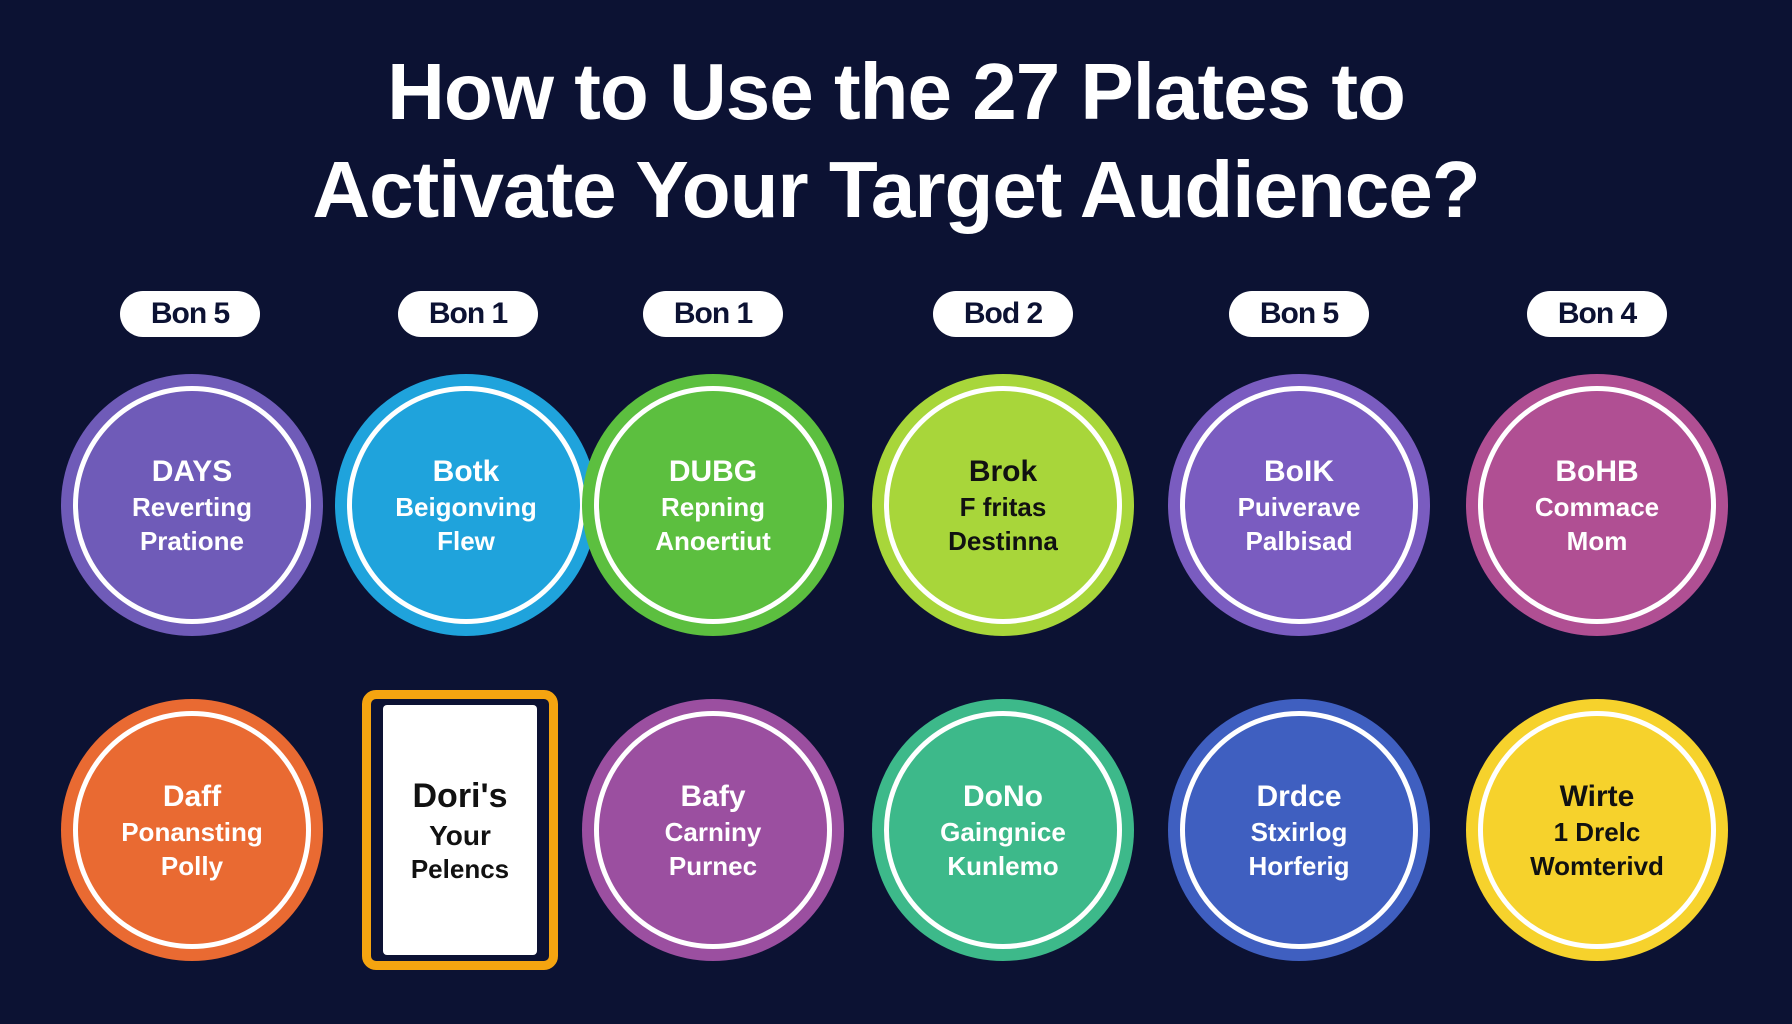 Image resolution: width=1792 pixels, height=1024 pixels. I want to click on plate-line: Horferig, so click(1299, 865).